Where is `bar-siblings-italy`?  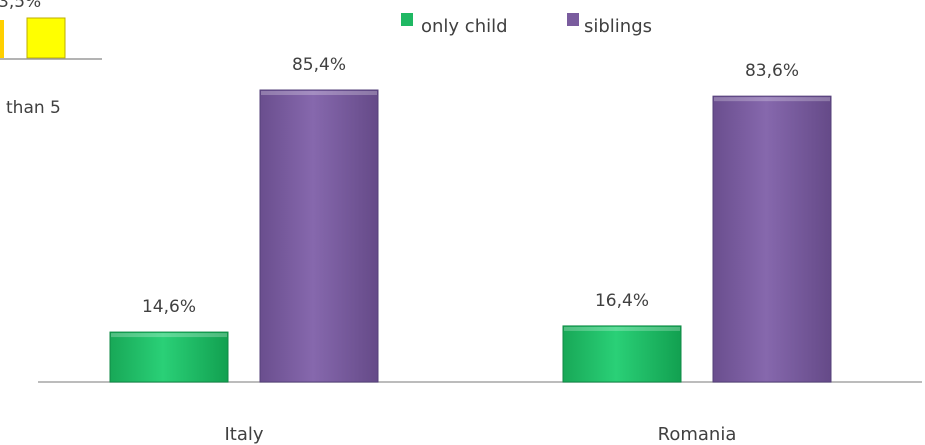 bar-siblings-italy is located at coordinates (319, 236).